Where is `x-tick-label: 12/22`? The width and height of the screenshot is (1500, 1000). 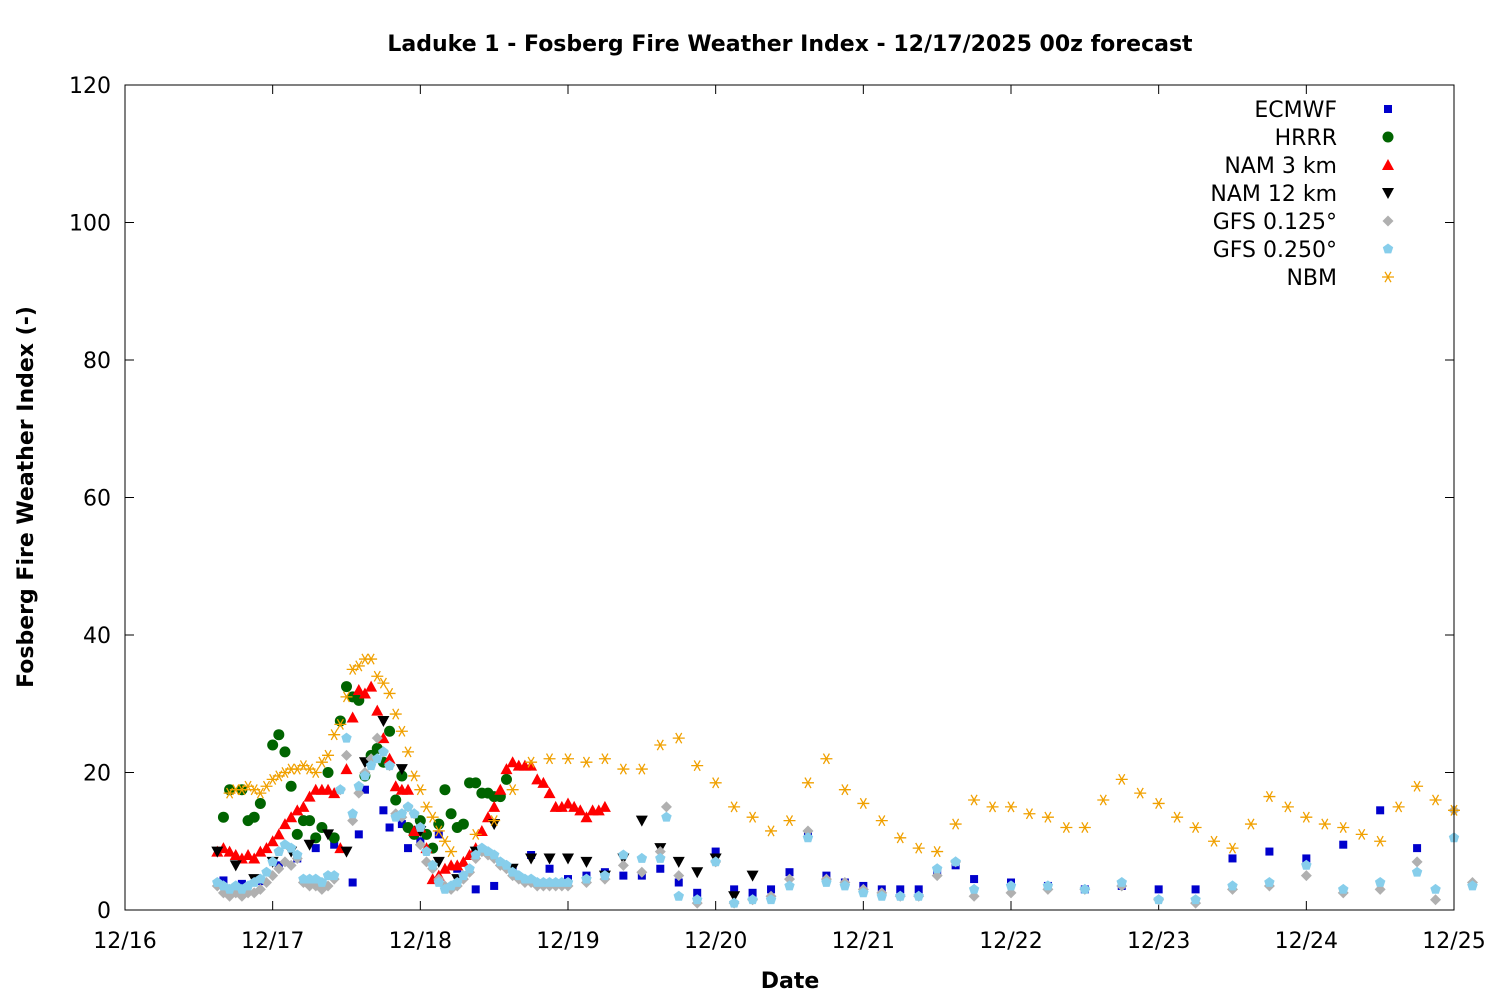 x-tick-label: 12/22 is located at coordinates (1010, 941).